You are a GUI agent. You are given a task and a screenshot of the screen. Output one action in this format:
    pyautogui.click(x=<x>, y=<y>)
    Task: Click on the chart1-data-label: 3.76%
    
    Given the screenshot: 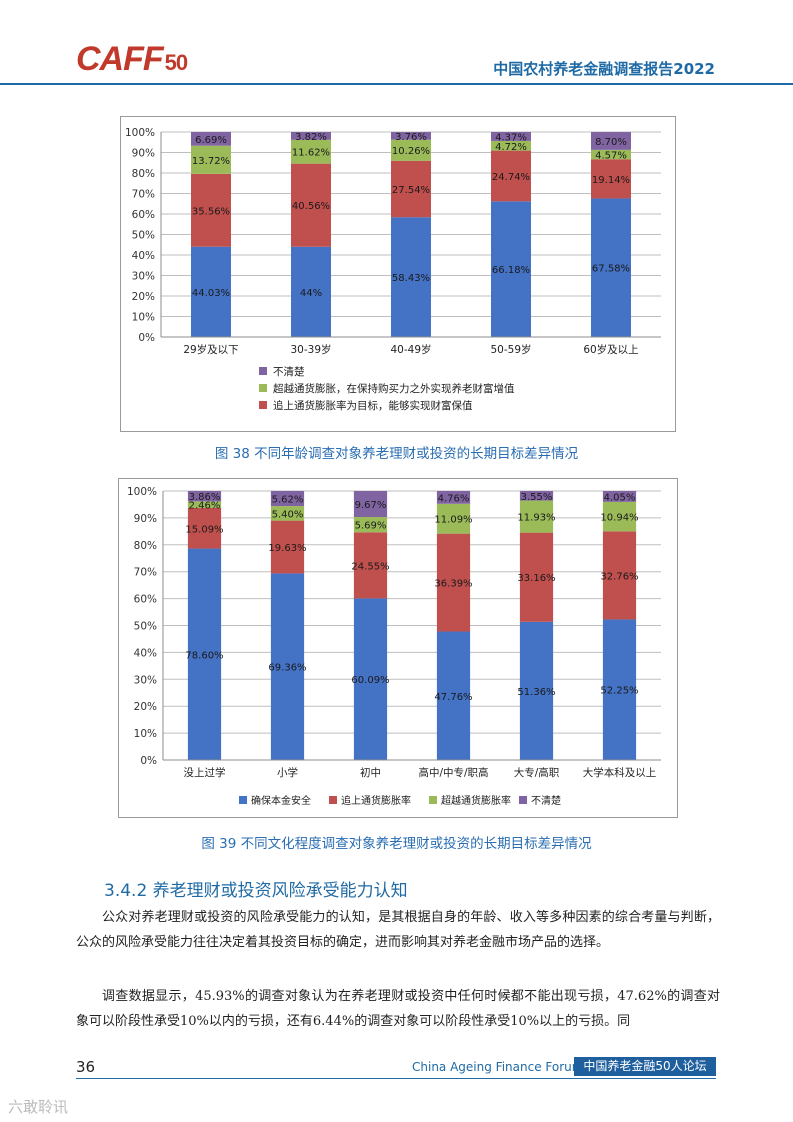 What is the action you would take?
    pyautogui.click(x=411, y=137)
    